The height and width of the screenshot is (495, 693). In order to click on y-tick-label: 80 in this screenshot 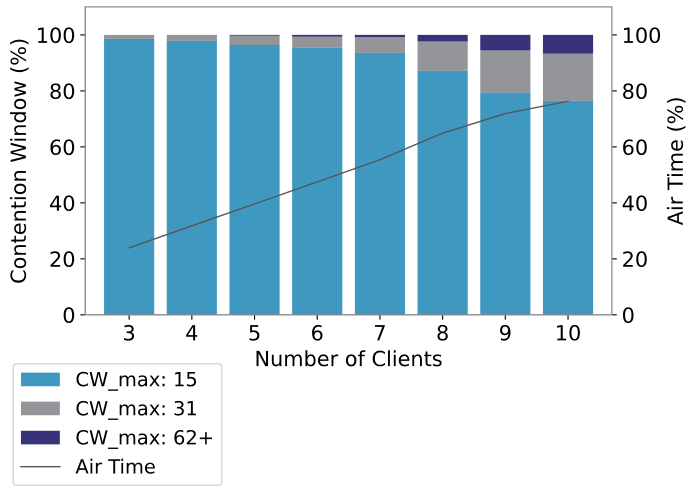, I will do `click(62, 91)`.